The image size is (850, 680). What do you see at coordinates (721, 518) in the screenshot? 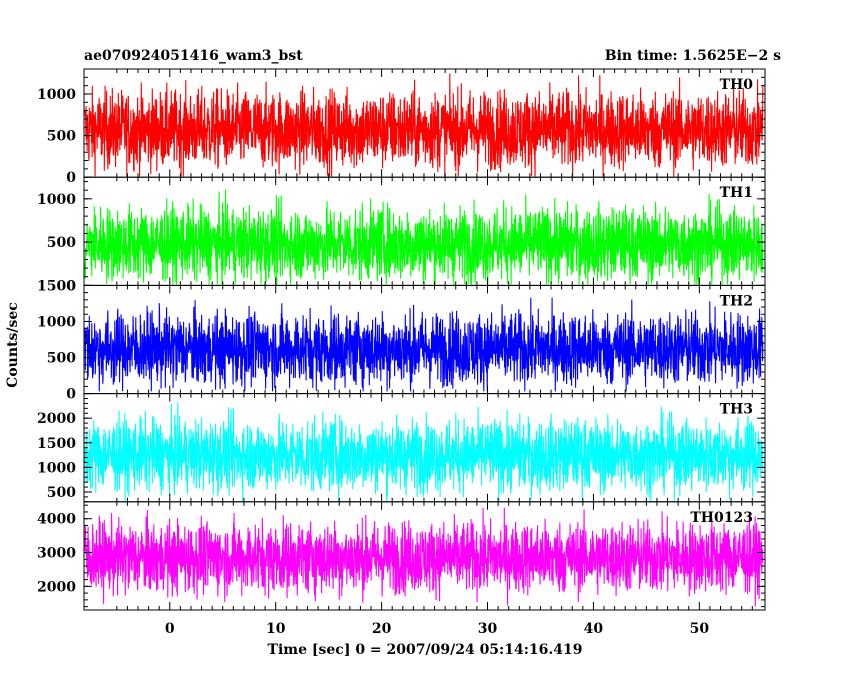
I see `series-label-th0123: TH0123` at bounding box center [721, 518].